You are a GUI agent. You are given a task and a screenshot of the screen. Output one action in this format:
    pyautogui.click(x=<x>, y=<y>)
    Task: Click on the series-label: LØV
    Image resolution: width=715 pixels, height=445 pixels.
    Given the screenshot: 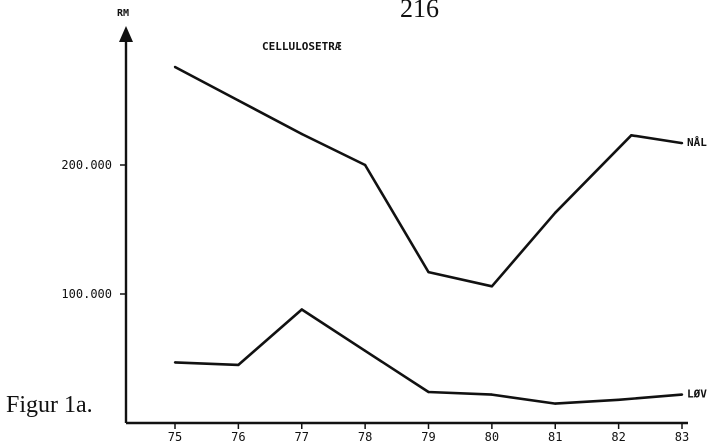 What is the action you would take?
    pyautogui.click(x=697, y=394)
    